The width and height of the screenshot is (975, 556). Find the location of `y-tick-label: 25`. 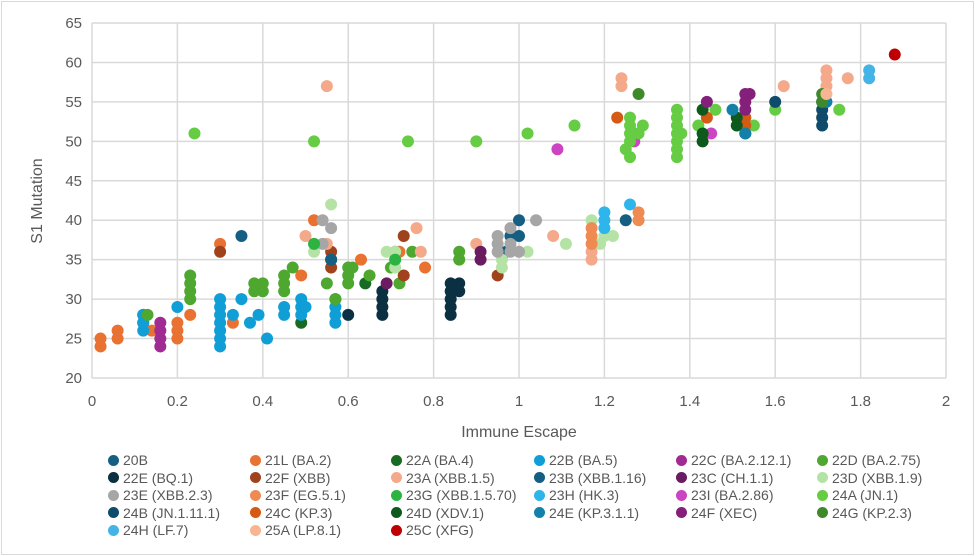

y-tick-label: 25 is located at coordinates (73, 339).